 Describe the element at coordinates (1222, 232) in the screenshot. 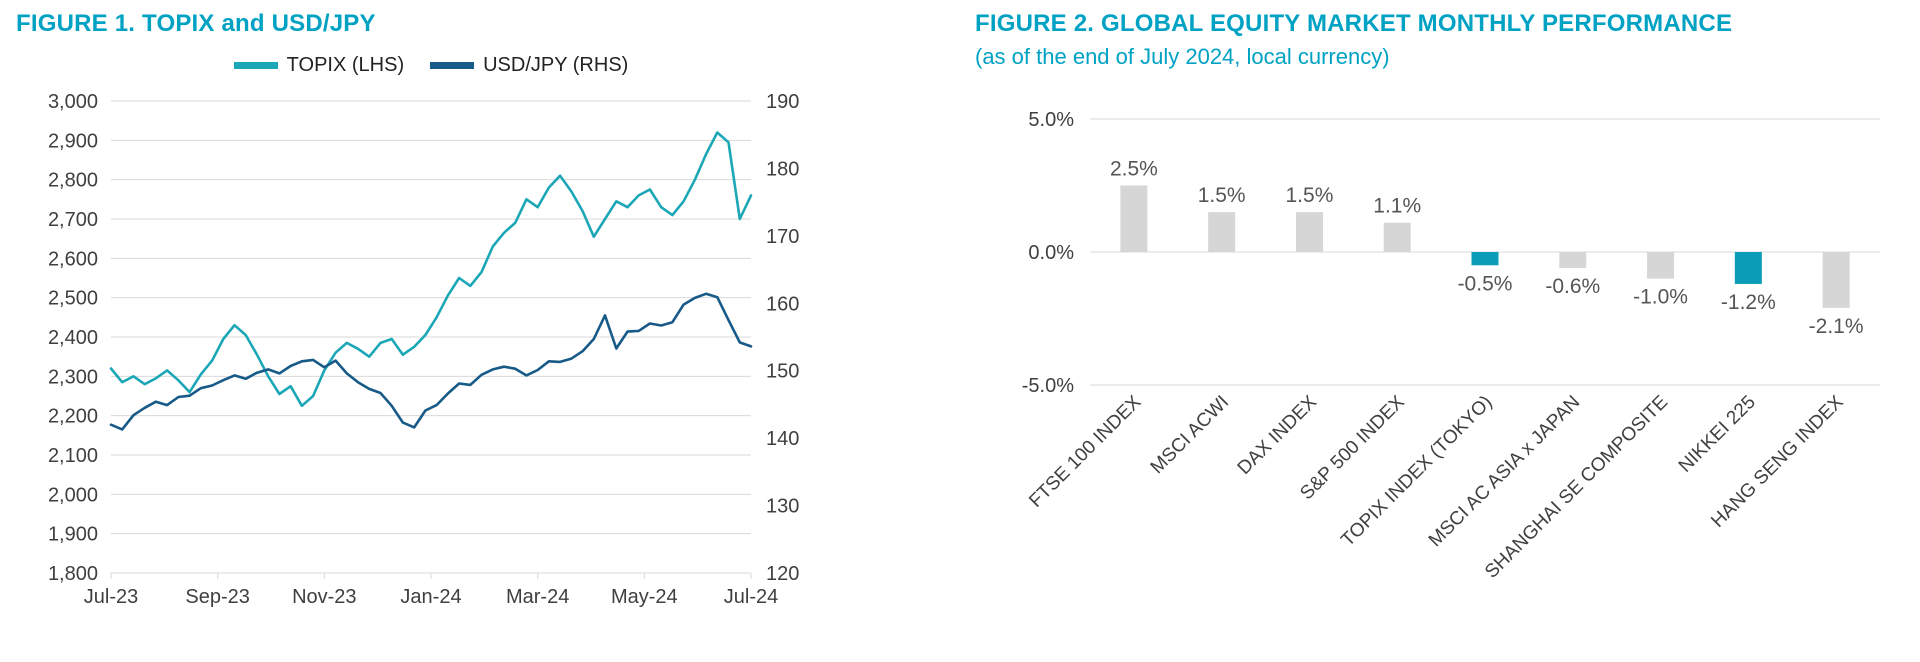

I see `bar-msci-acwi` at that location.